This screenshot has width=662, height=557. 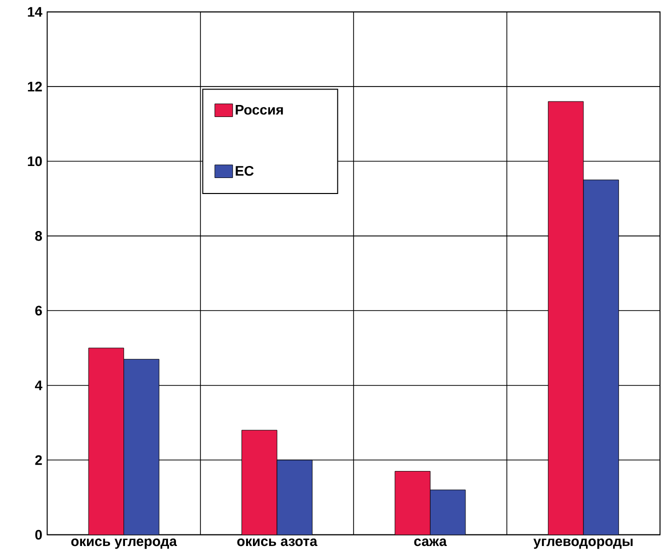 I want to click on x-tick-label: окись азота, so click(x=277, y=542).